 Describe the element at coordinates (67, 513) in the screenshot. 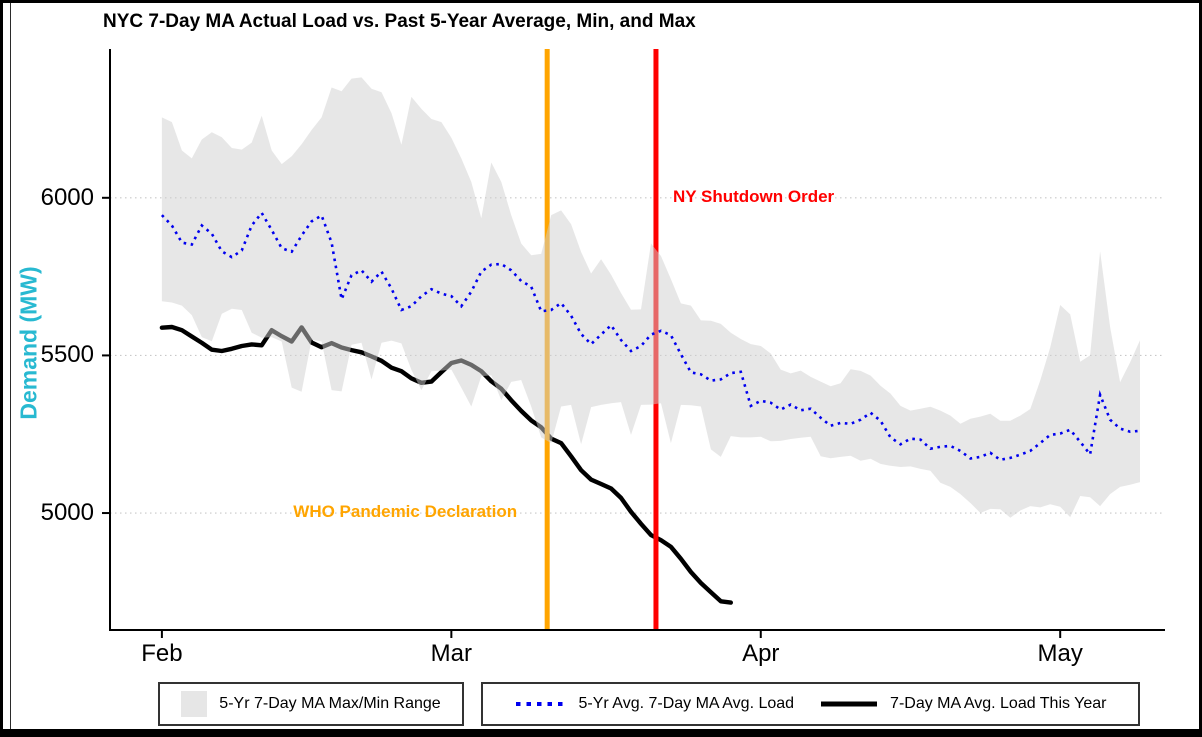

I see `y-tick-label-5000: 5000` at that location.